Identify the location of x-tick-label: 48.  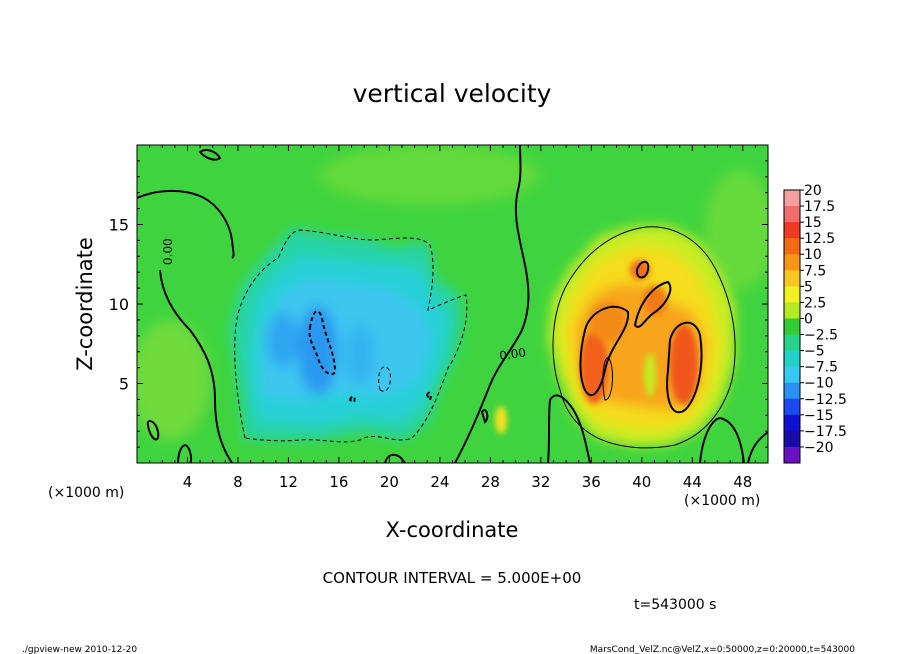
(742, 482).